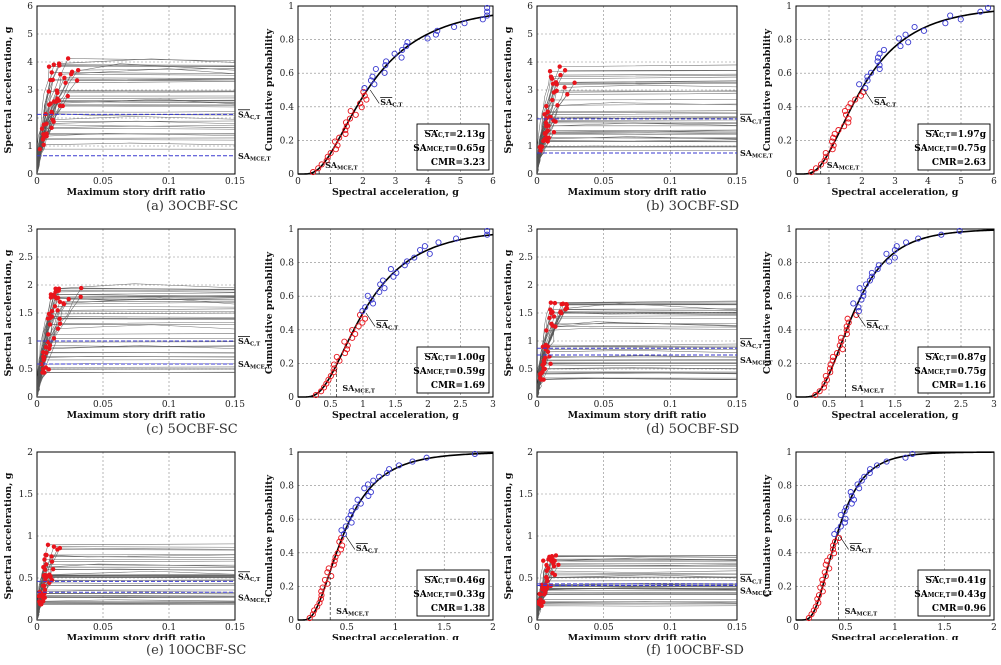  I want to click on info-box-line: SAC,T=0.87g, so click(956, 358).